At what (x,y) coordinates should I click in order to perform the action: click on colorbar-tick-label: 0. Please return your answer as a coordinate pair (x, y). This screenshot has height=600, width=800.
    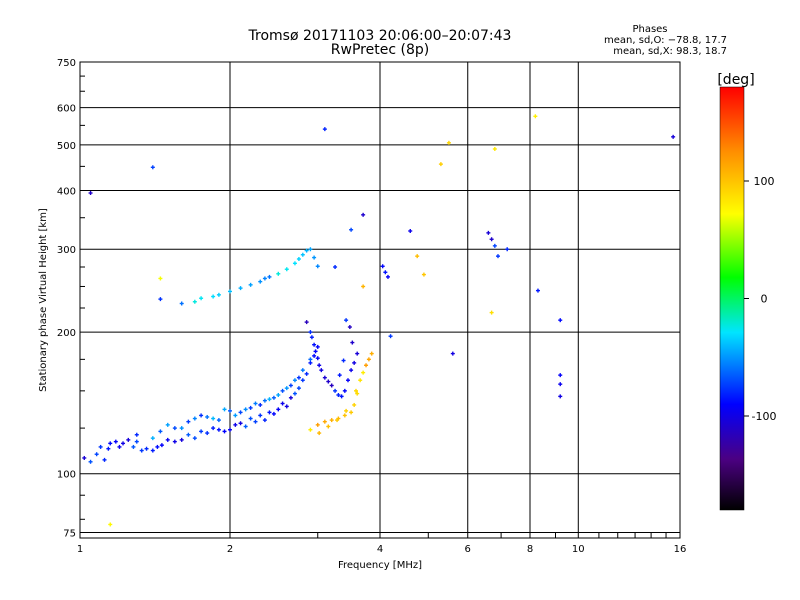
    Looking at the image, I should click on (764, 299).